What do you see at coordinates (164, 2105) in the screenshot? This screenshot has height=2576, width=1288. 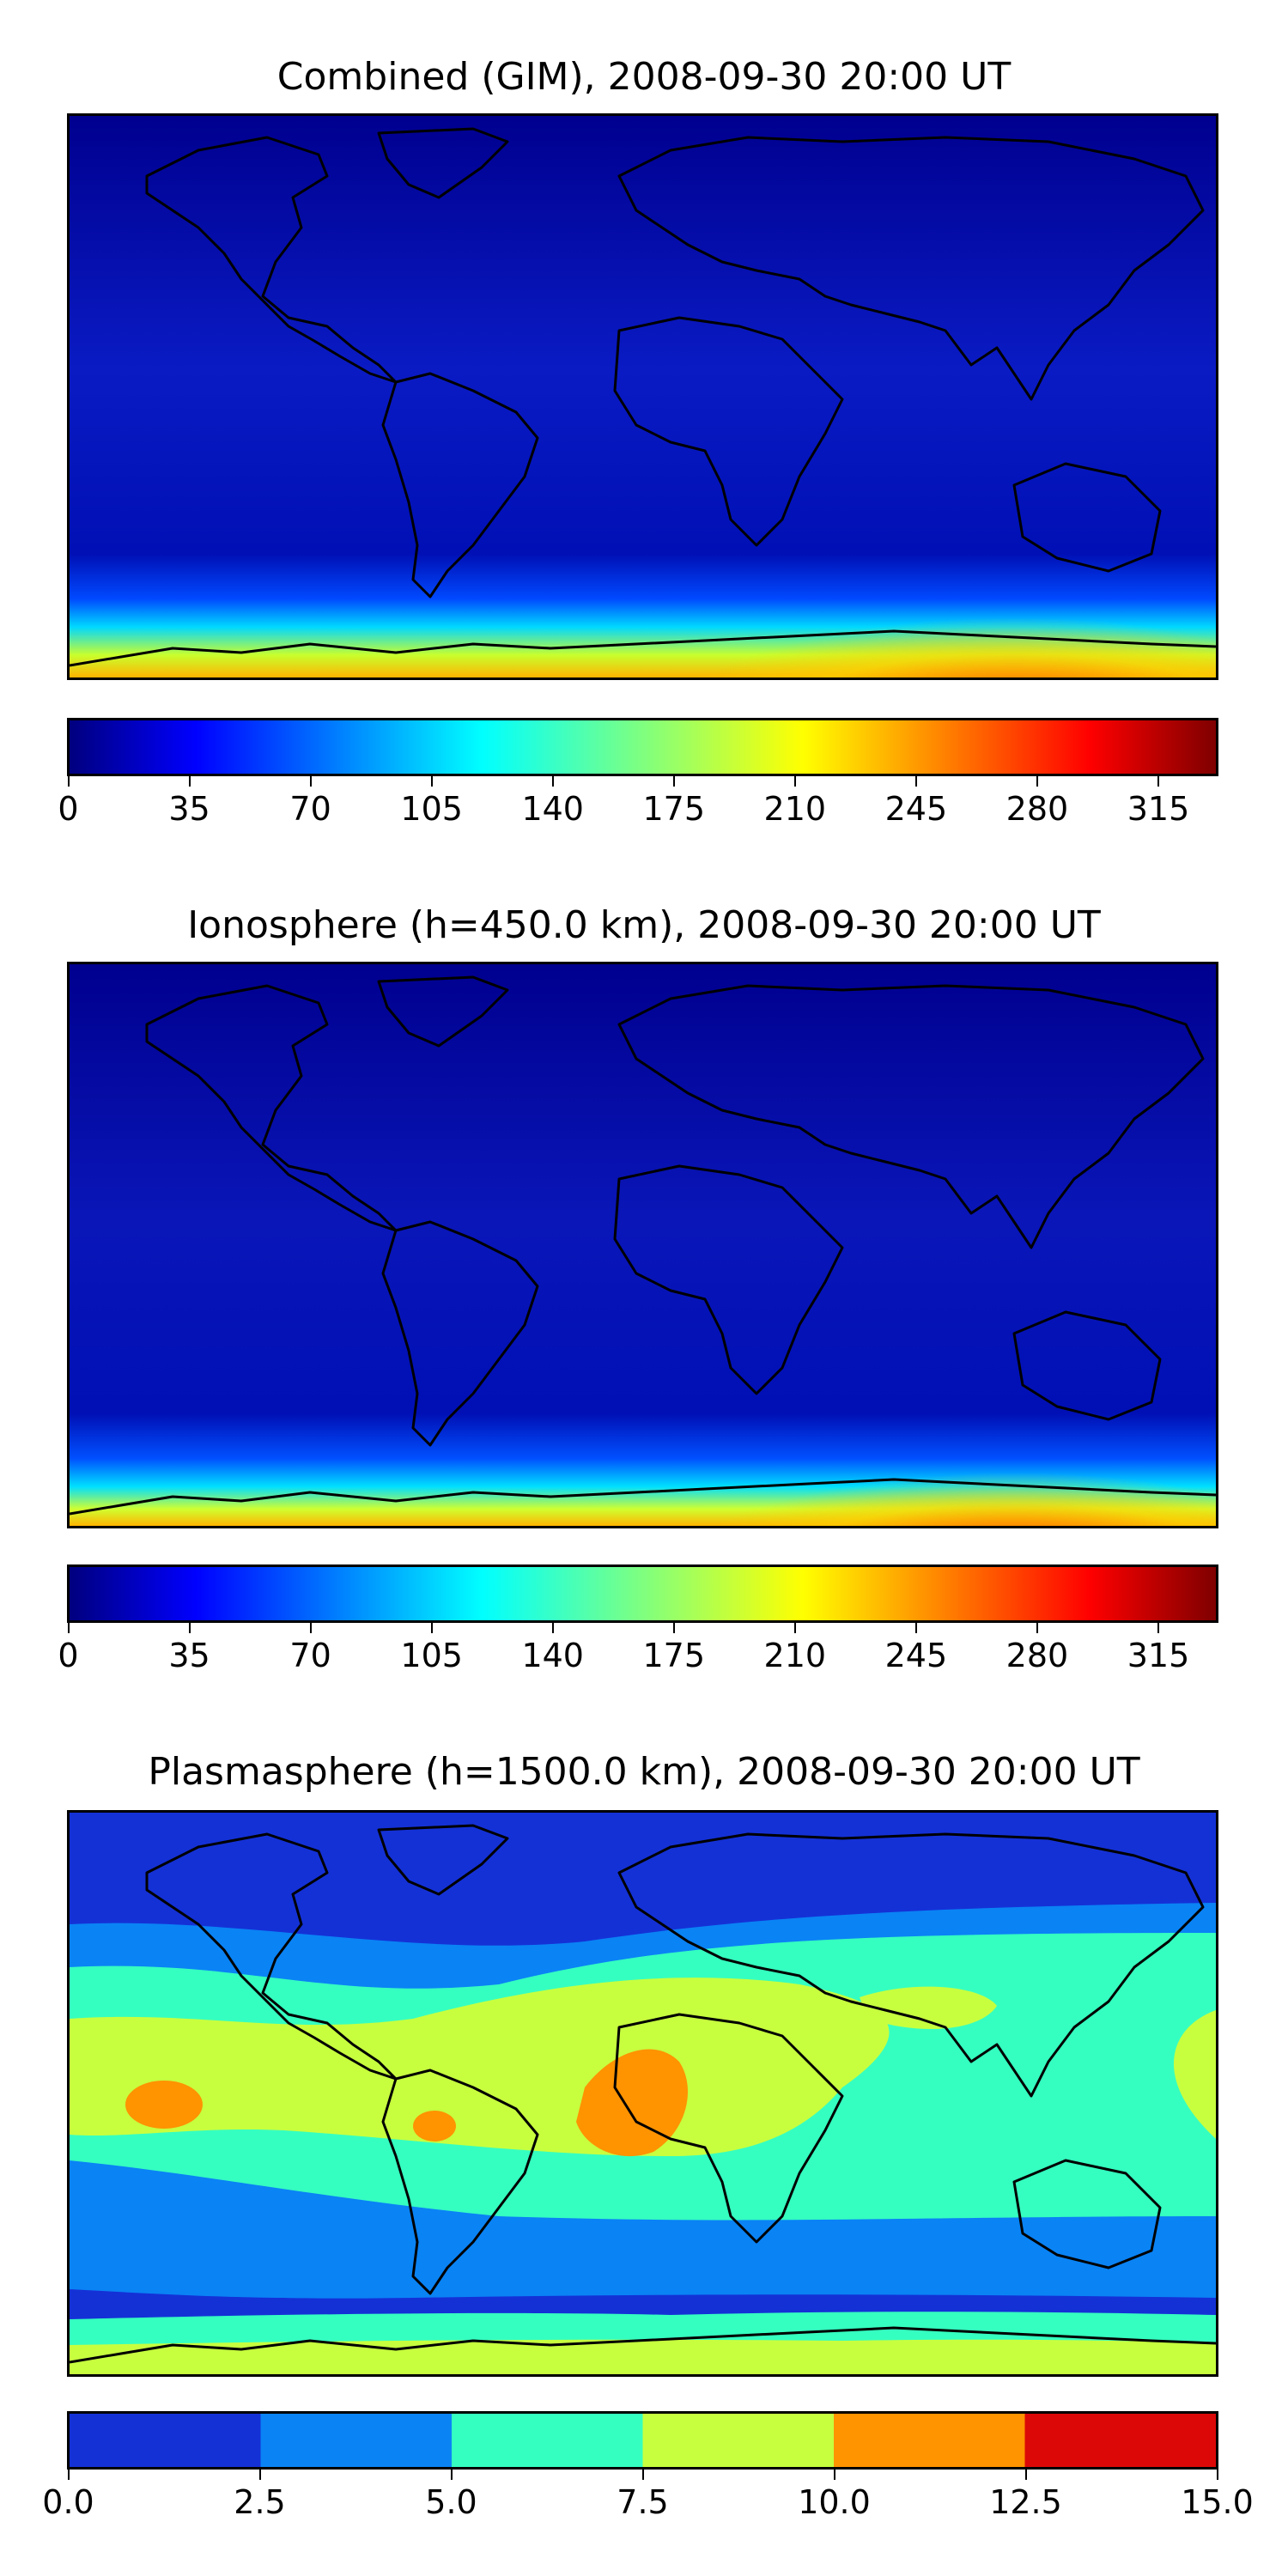 I see `band-level-4-pacific` at bounding box center [164, 2105].